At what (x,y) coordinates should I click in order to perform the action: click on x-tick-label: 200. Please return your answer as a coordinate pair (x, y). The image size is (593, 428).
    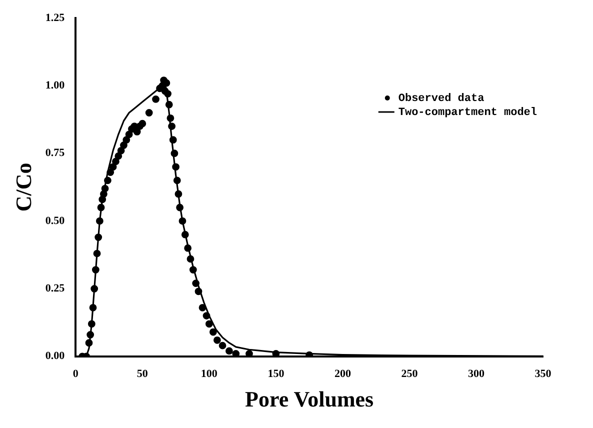
    Looking at the image, I should click on (343, 374).